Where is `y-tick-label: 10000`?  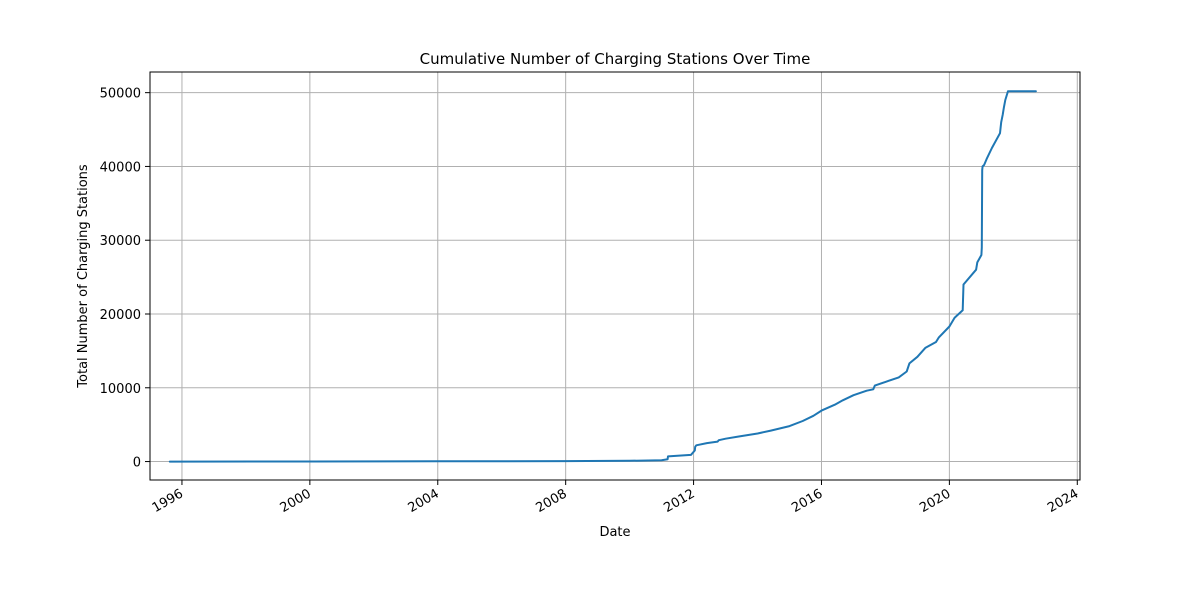 y-tick-label: 10000 is located at coordinates (120, 389).